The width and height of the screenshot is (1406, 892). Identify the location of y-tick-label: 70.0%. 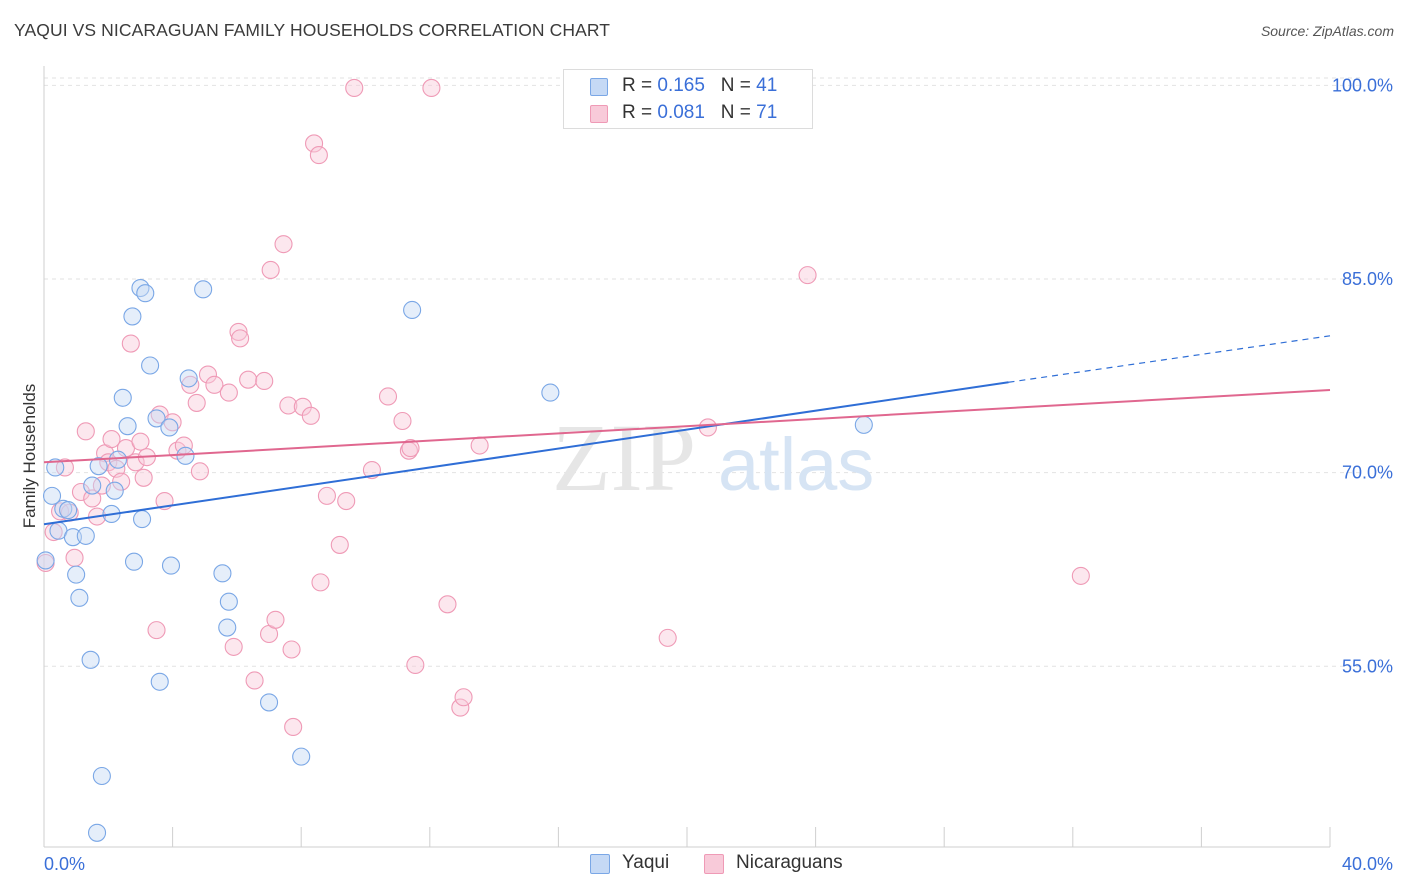
(1367, 473).